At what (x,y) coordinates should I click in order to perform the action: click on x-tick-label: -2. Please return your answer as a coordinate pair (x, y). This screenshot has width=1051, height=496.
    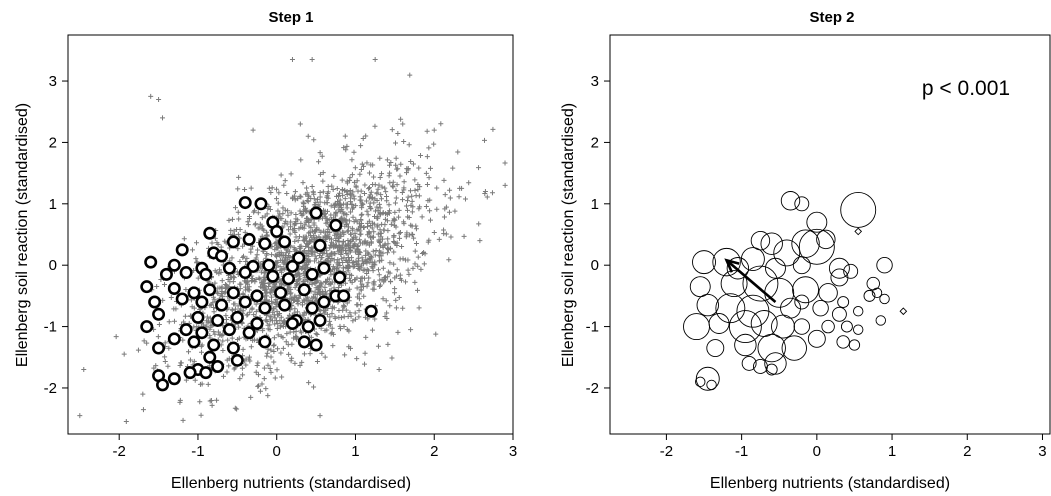
    Looking at the image, I should click on (666, 451).